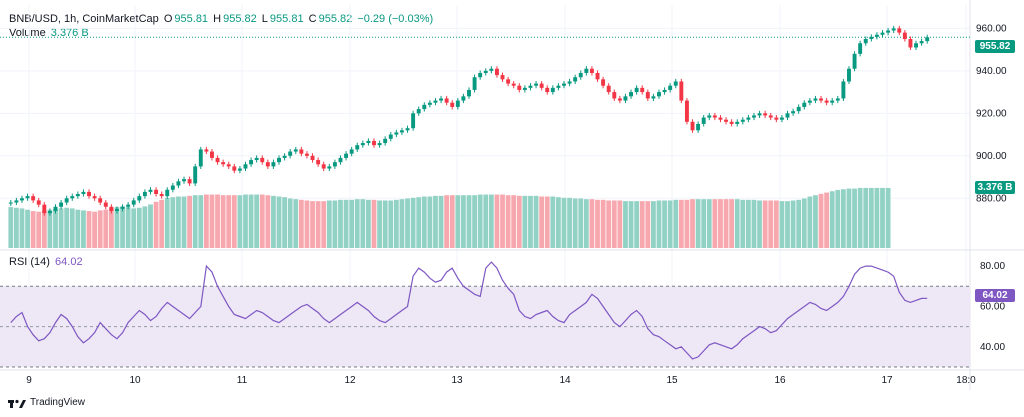 Image resolution: width=1024 pixels, height=417 pixels. I want to click on close-value: 955.82, so click(335, 19).